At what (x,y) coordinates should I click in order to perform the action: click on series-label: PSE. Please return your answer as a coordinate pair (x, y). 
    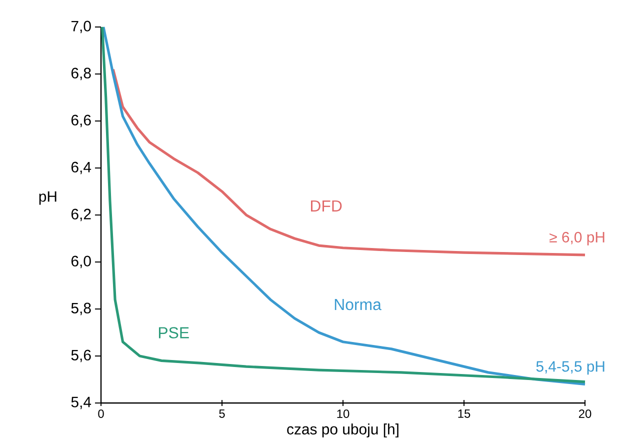
    Looking at the image, I should click on (173, 332).